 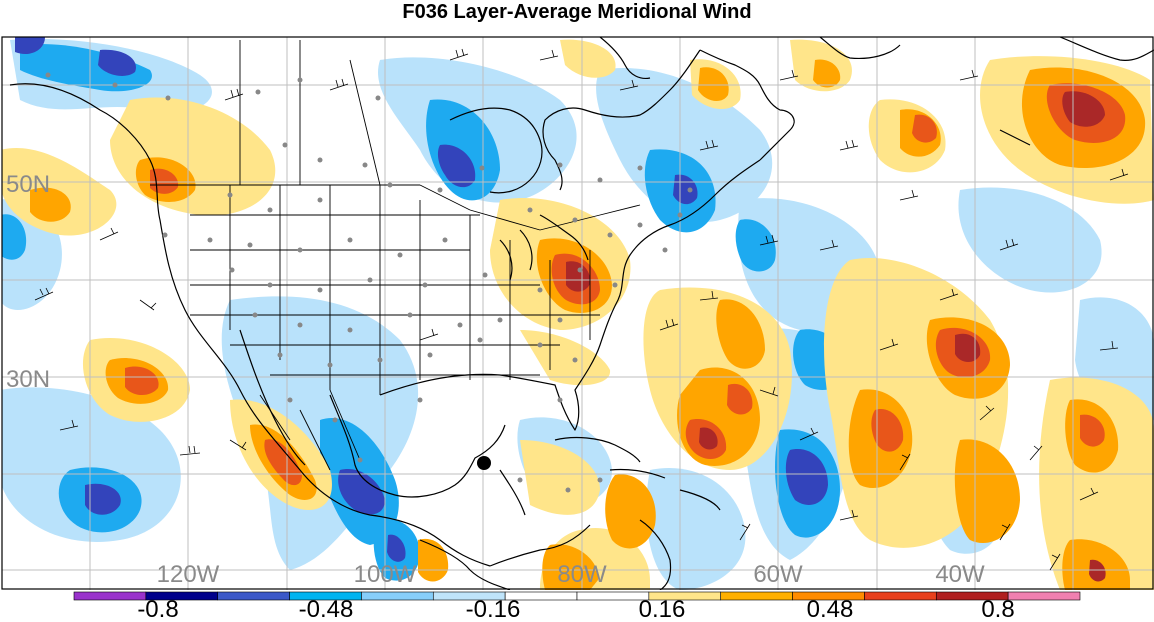 I want to click on lon-label-100w: 100W, so click(x=385, y=574).